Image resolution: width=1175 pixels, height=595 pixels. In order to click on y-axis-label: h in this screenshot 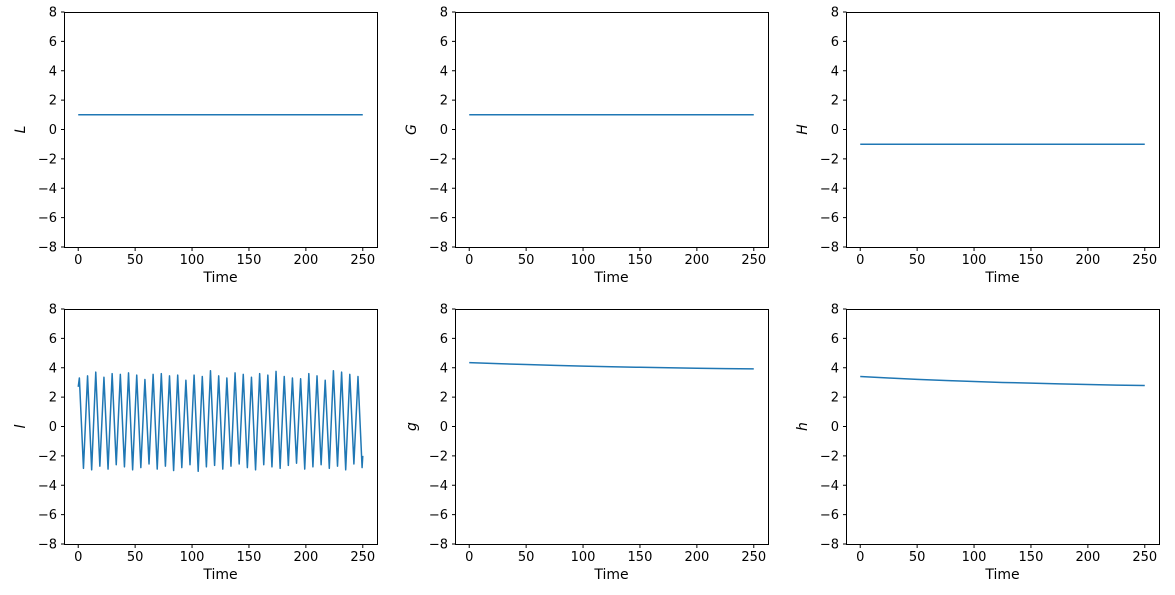, I will do `click(803, 426)`.